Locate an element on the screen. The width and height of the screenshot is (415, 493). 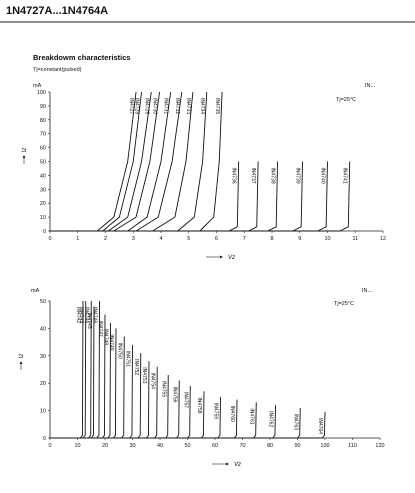
curve-label: IN4736 is located at coordinates (234, 176).